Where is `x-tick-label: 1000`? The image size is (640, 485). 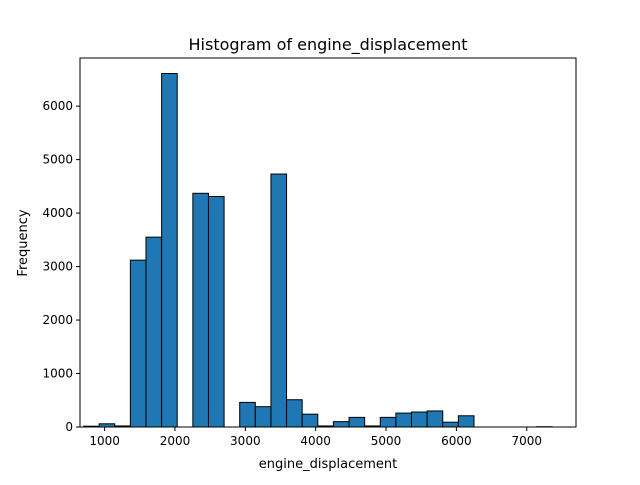
x-tick-label: 1000 is located at coordinates (104, 441).